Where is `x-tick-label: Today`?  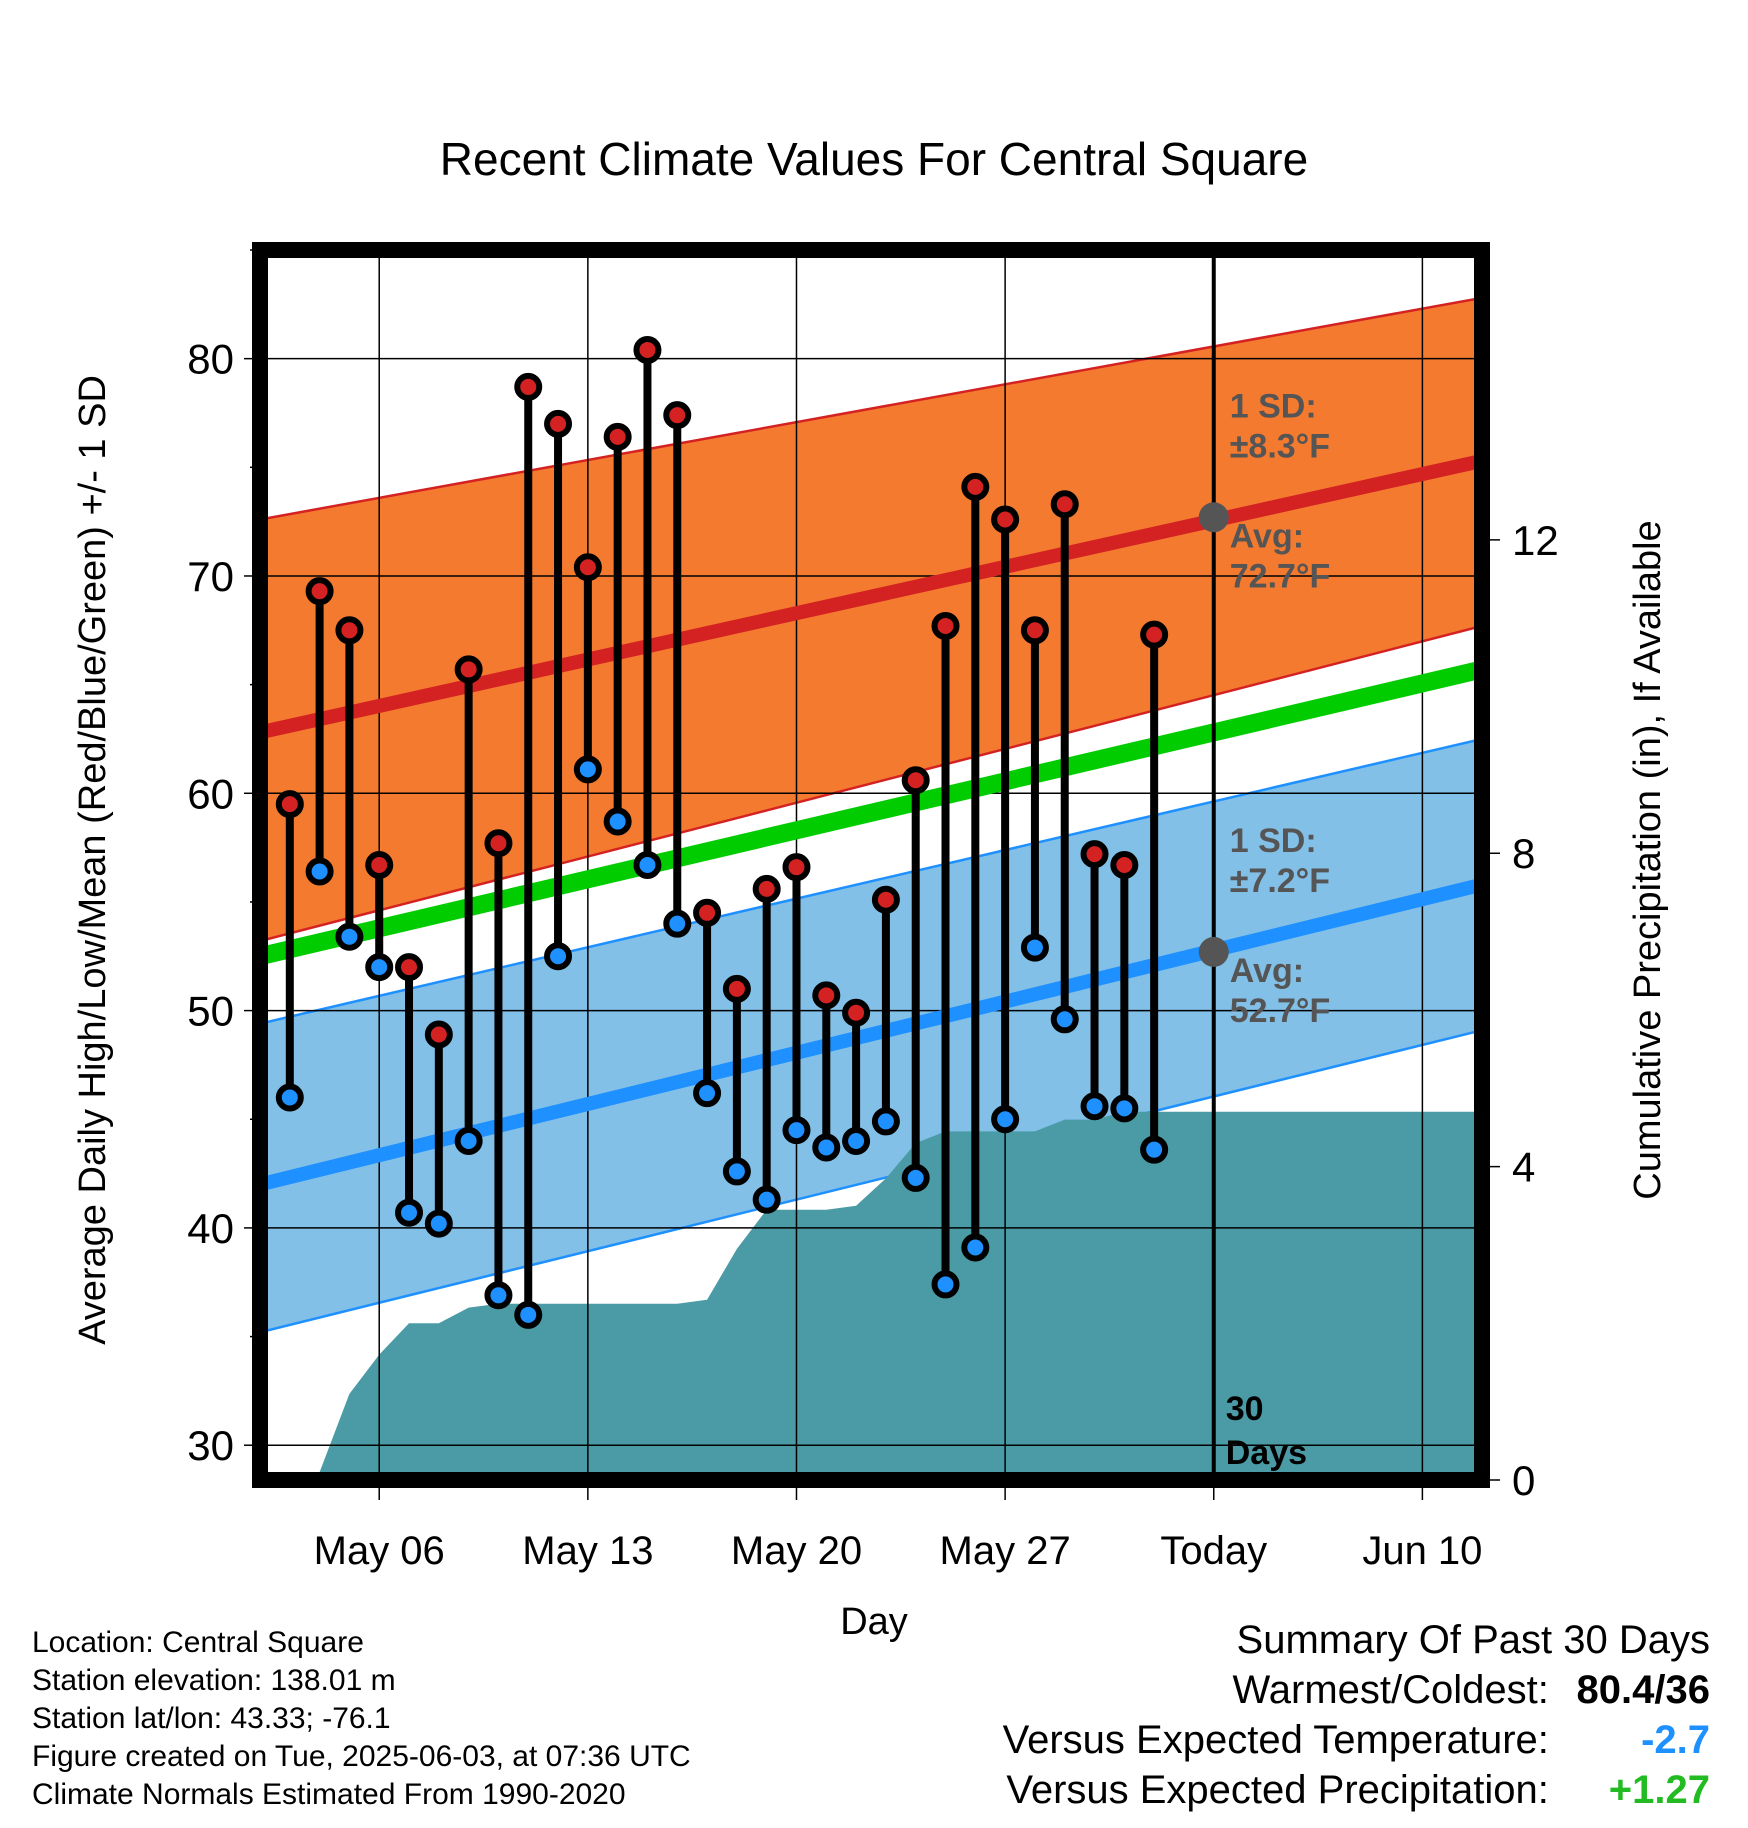
x-tick-label: Today is located at coordinates (1213, 1551).